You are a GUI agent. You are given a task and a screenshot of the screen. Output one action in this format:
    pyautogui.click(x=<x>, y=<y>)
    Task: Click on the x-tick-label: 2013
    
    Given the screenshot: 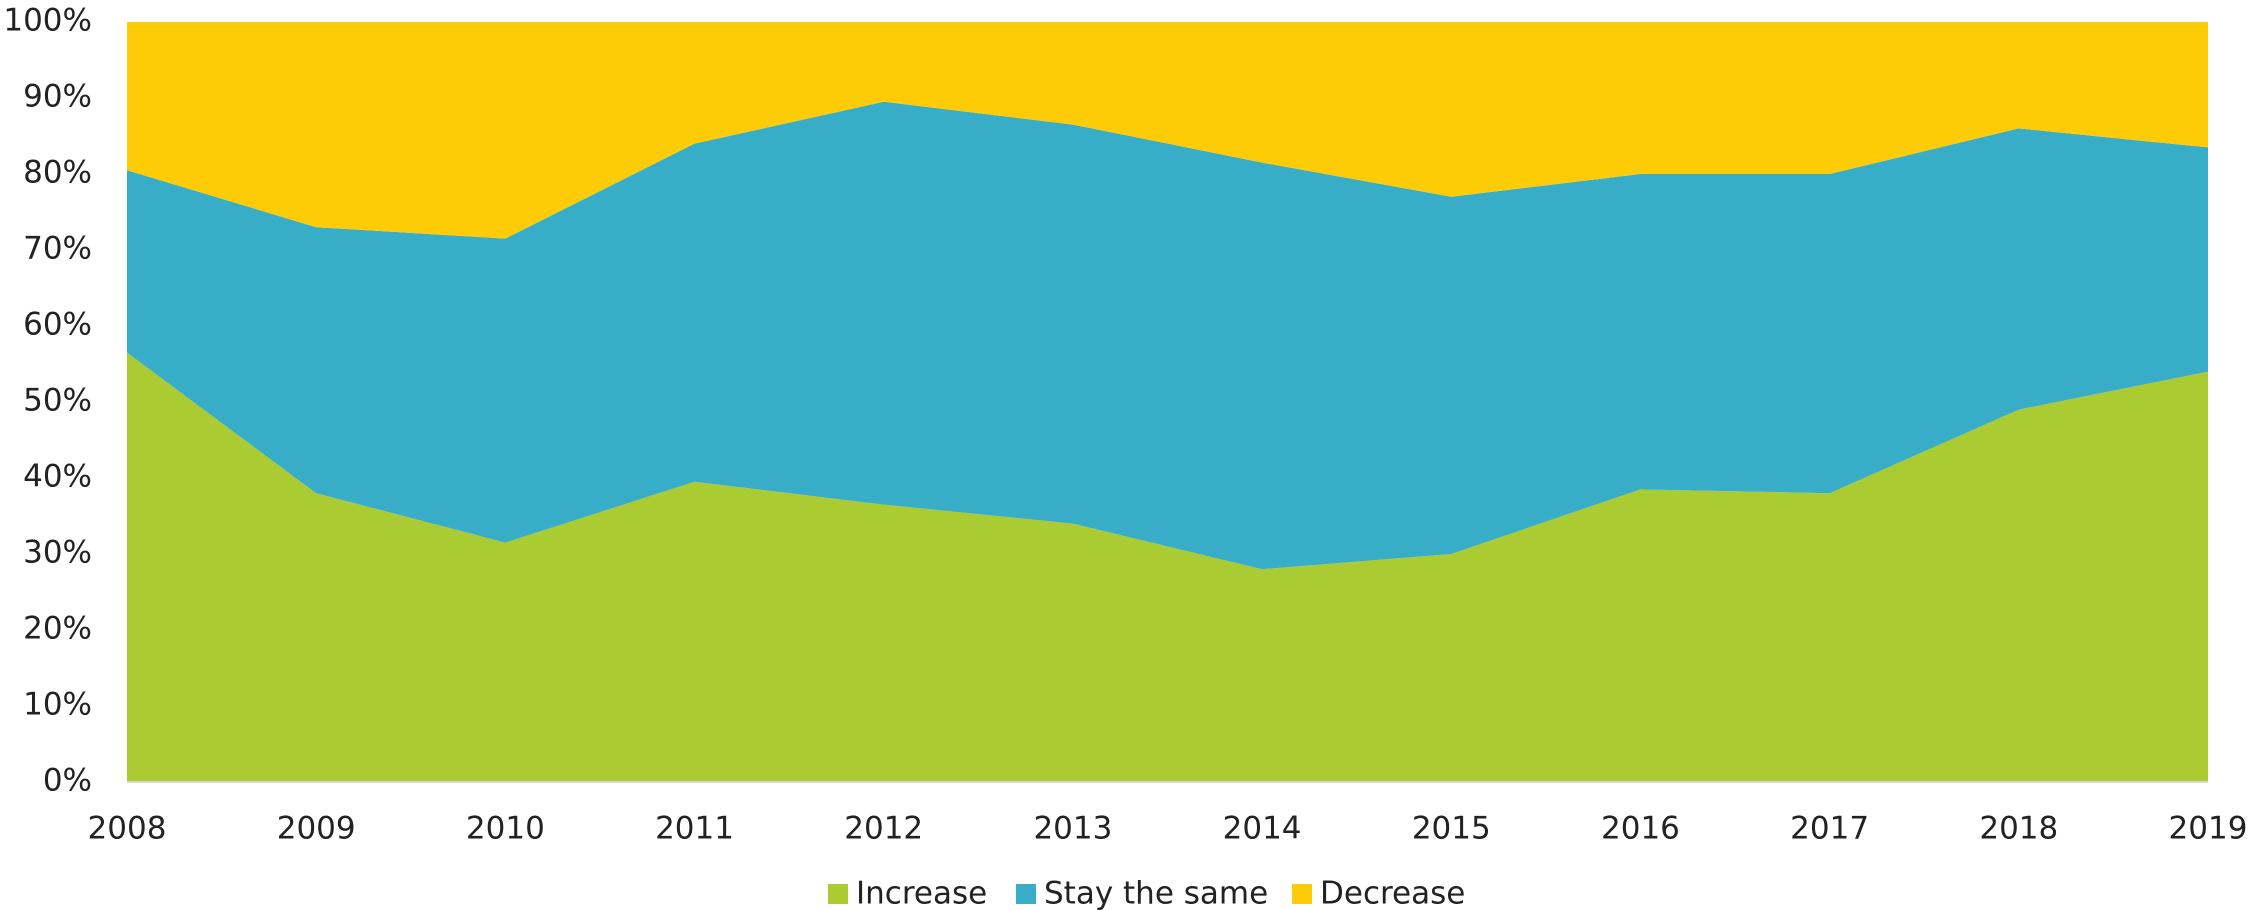 What is the action you would take?
    pyautogui.click(x=1072, y=829)
    